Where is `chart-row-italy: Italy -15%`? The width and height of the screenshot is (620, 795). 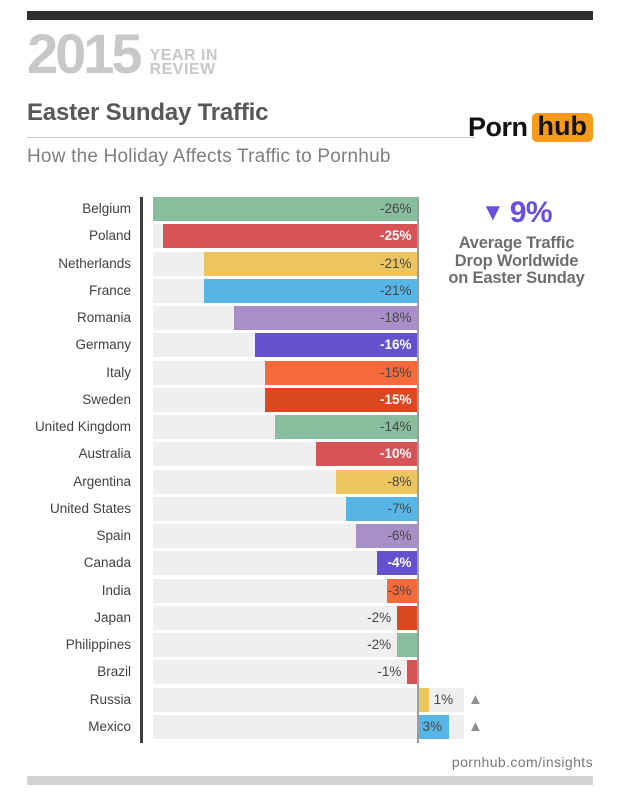 chart-row-italy: Italy -15% is located at coordinates (310, 372).